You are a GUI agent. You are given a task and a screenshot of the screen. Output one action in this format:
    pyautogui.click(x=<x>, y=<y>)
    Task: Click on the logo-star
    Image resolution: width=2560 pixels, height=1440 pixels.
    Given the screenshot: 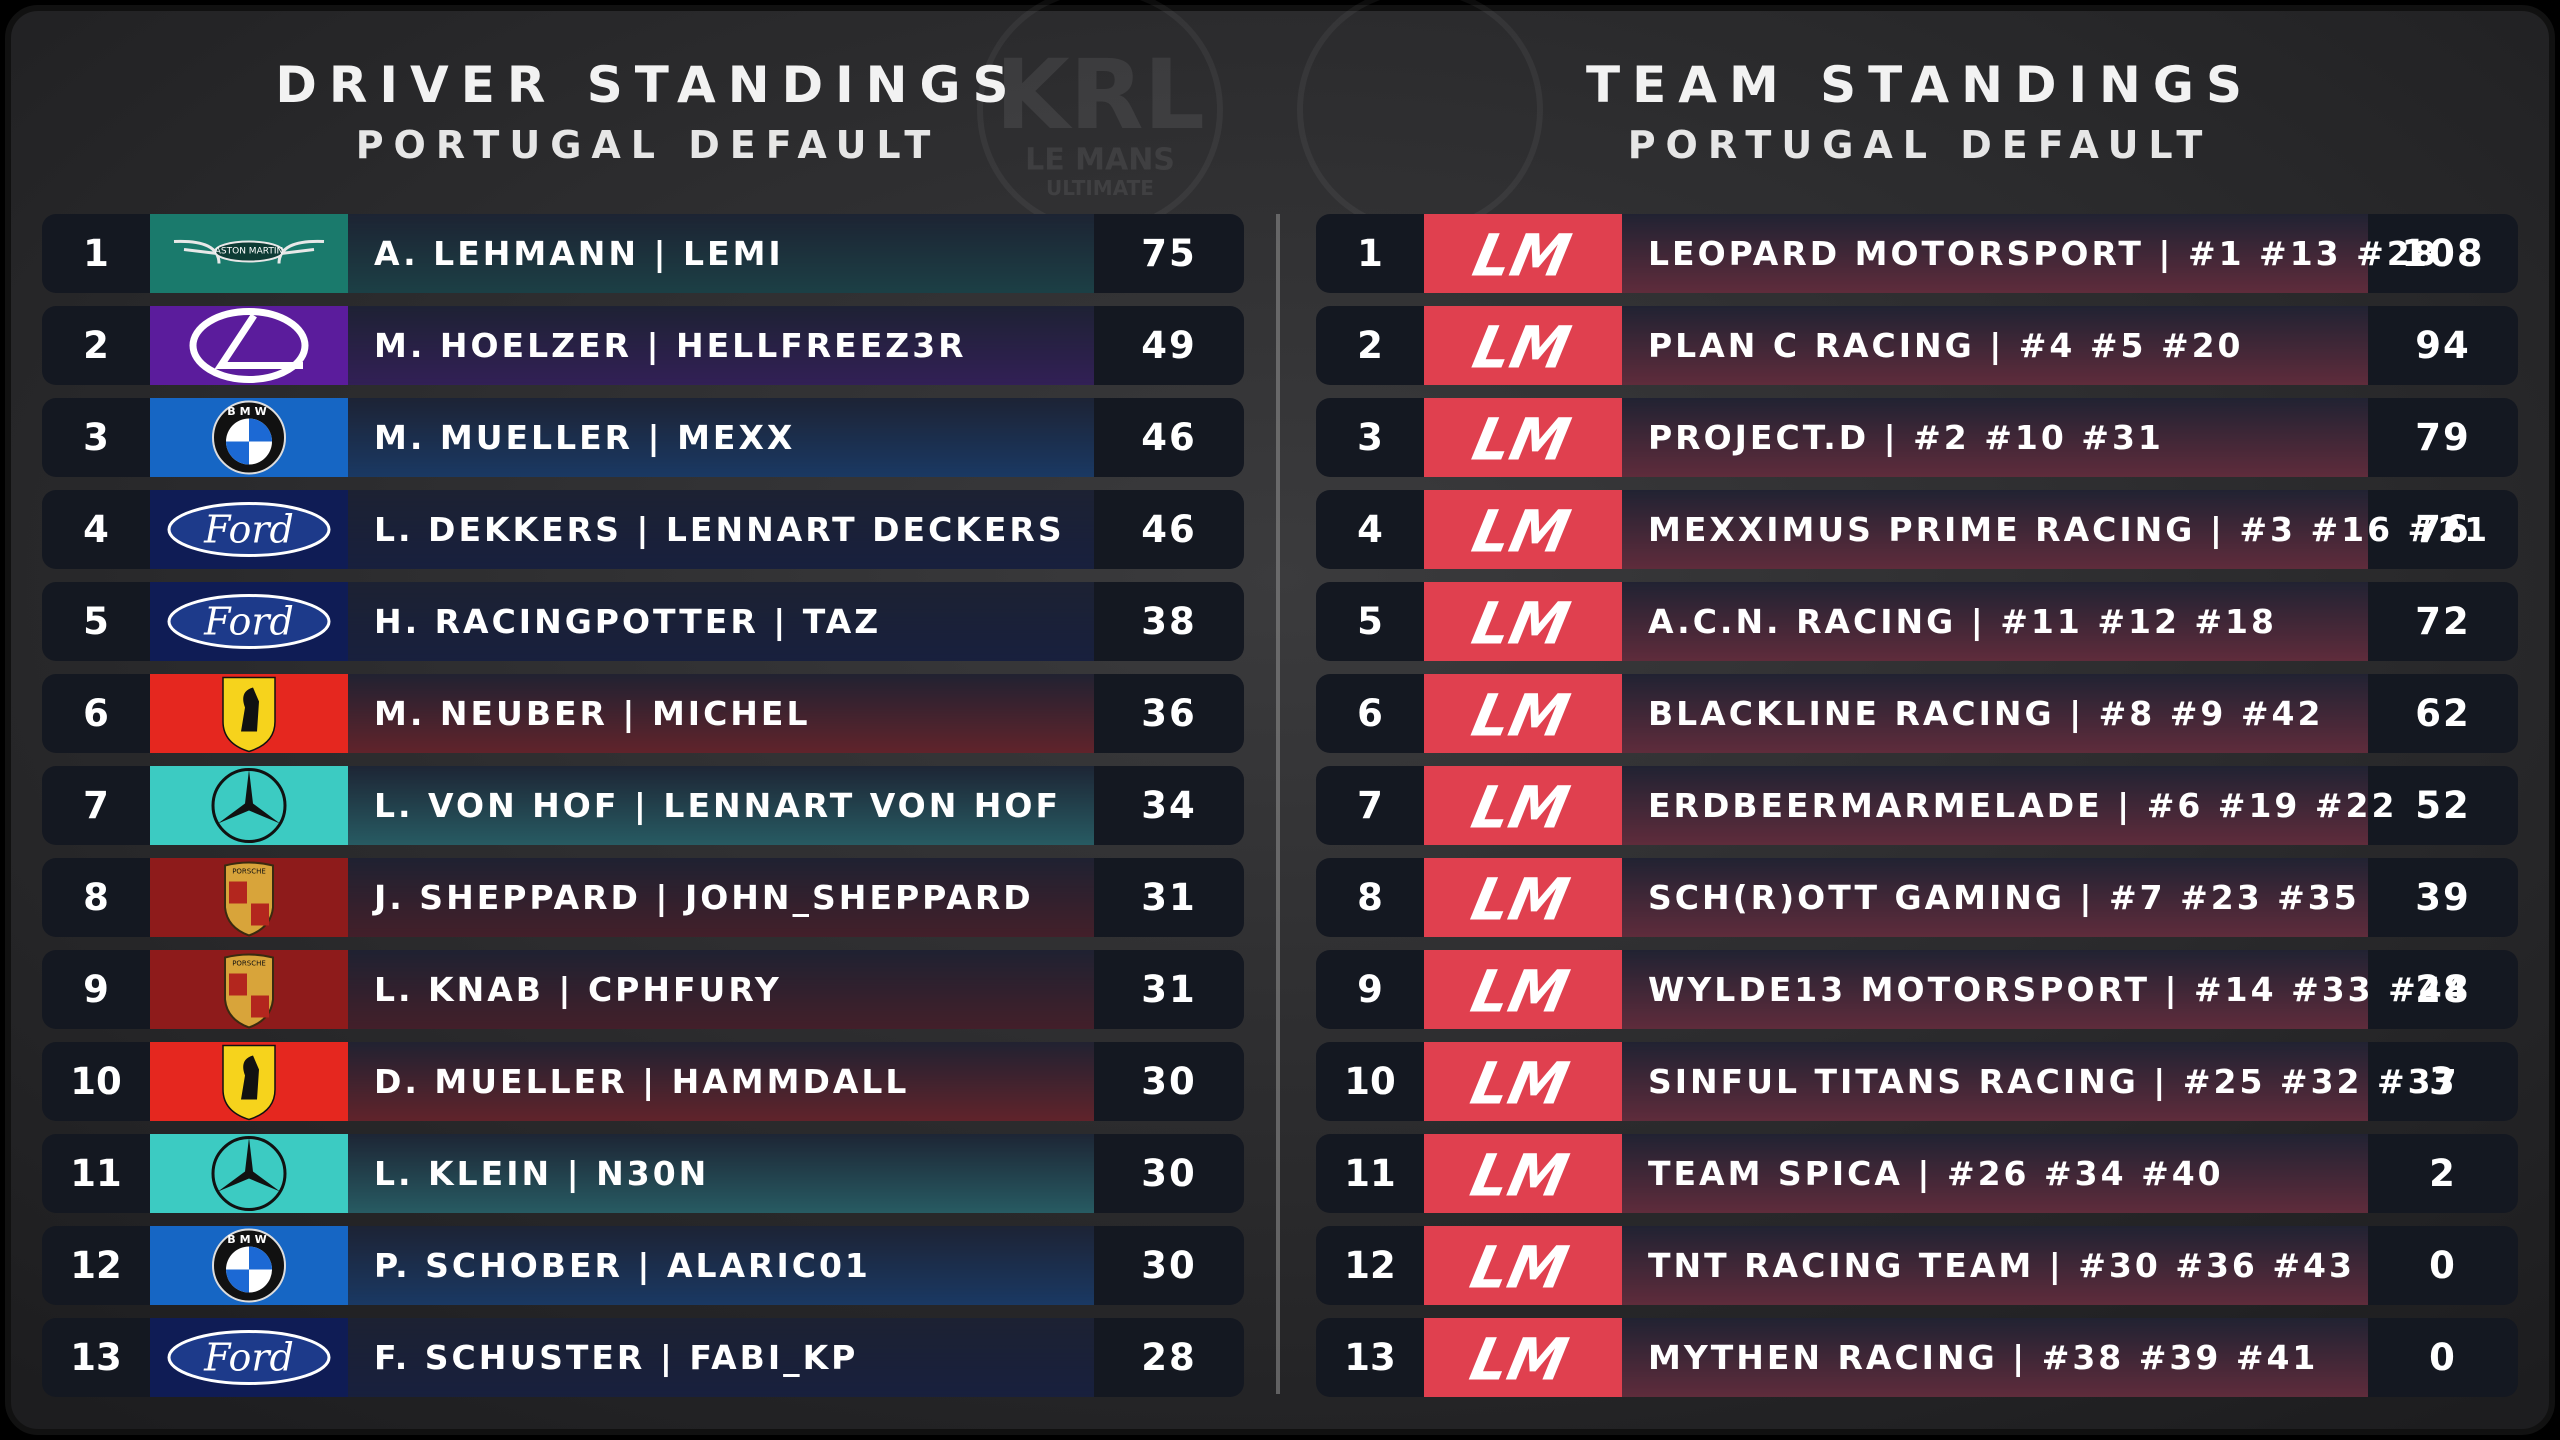 What is the action you would take?
    pyautogui.click(x=249, y=1164)
    